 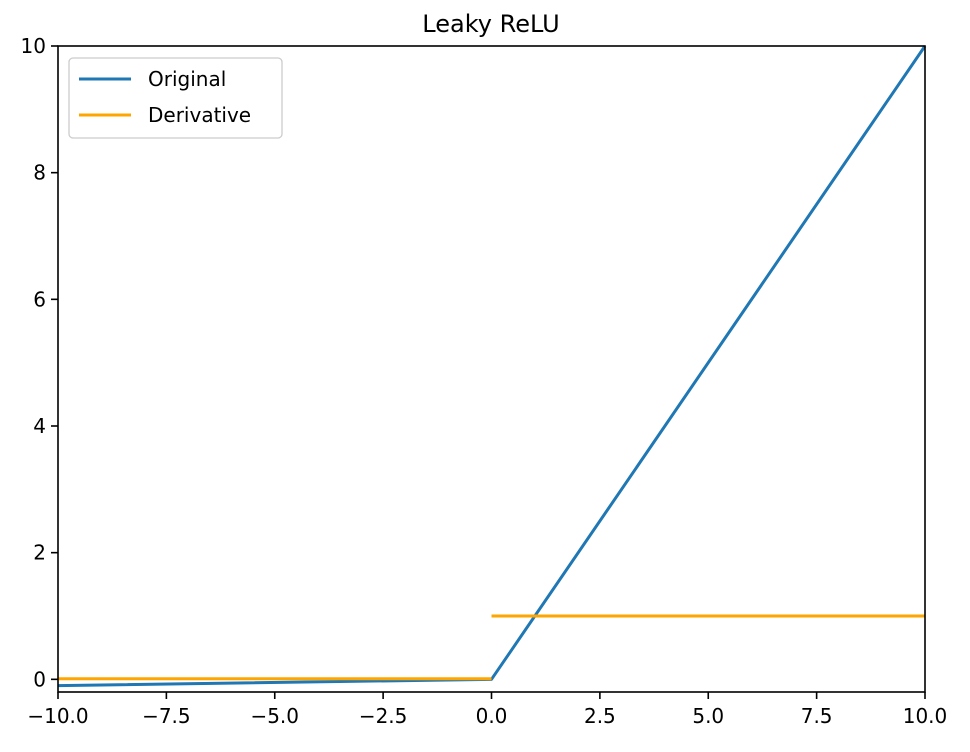 What do you see at coordinates (817, 716) in the screenshot?
I see `x-tick-label: 7.5` at bounding box center [817, 716].